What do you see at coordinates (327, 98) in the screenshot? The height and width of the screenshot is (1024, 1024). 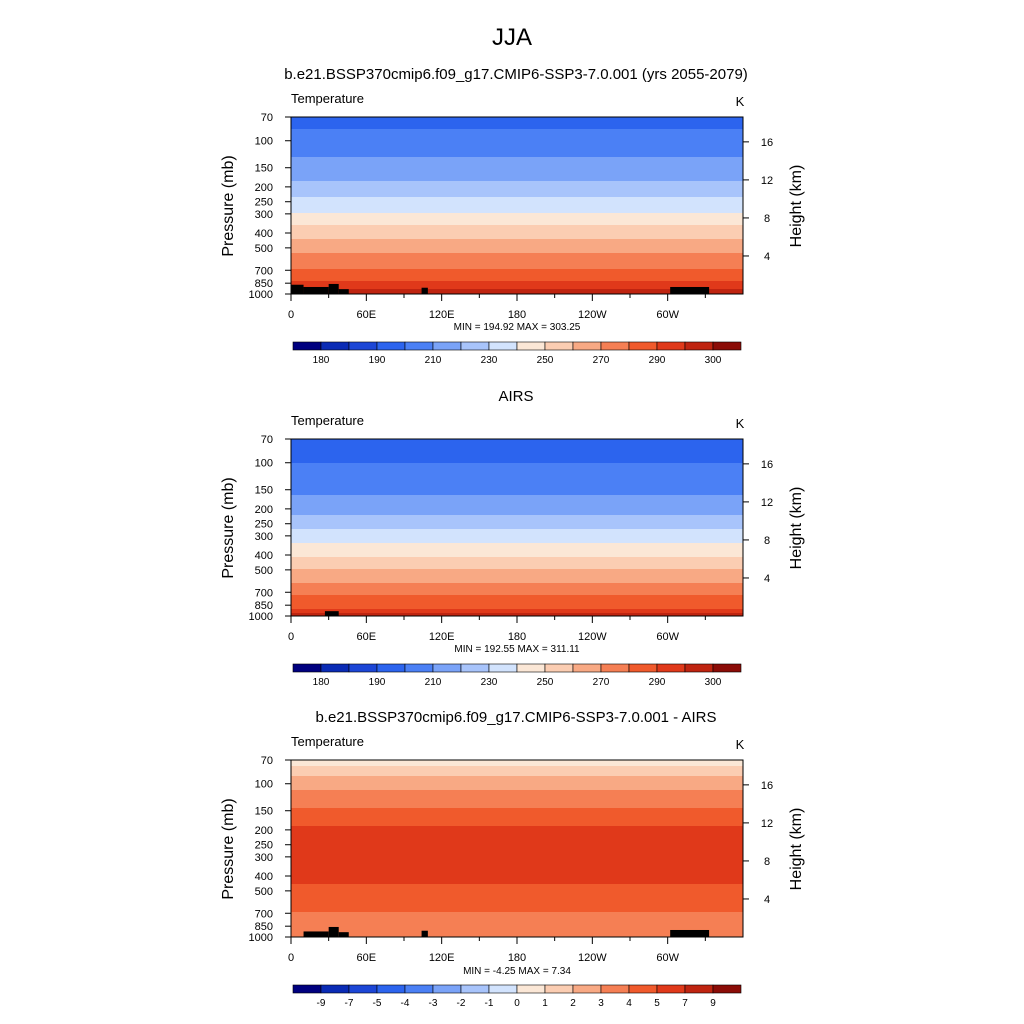 I see `variable-label: Temperature` at bounding box center [327, 98].